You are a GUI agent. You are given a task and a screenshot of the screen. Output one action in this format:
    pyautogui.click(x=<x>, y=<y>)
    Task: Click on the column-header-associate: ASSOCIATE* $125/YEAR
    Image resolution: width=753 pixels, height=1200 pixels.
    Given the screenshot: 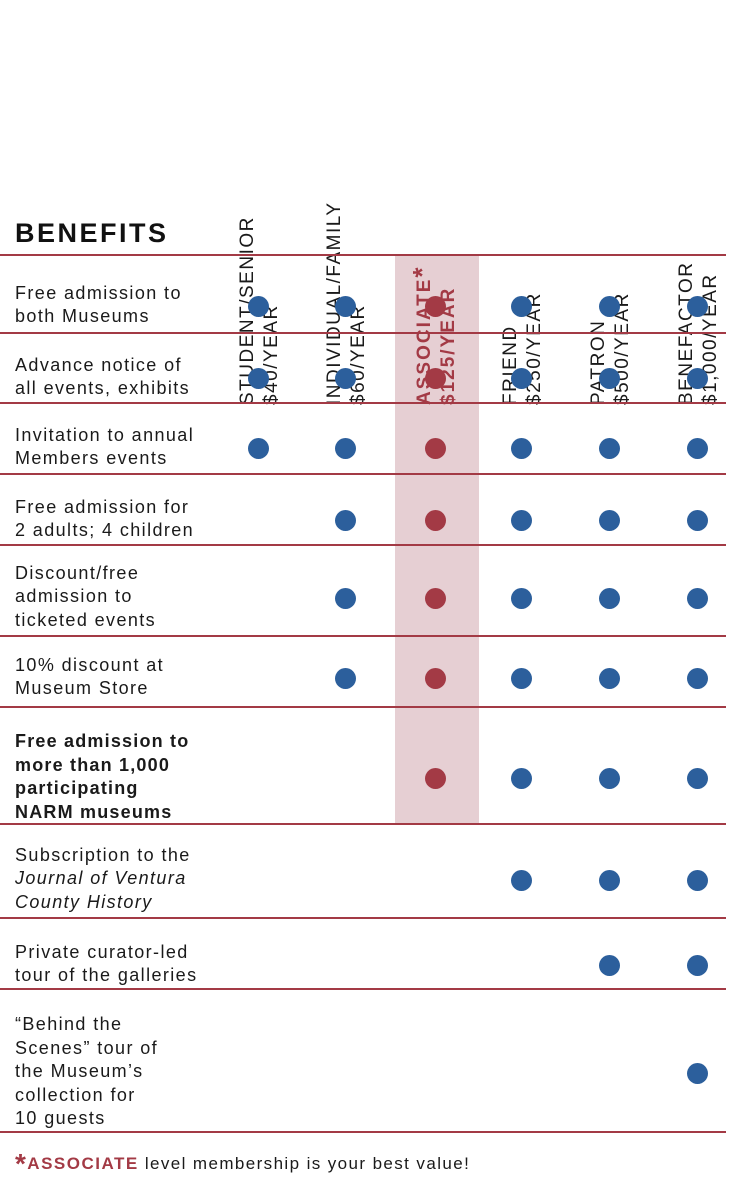 What is the action you would take?
    pyautogui.click(x=445, y=210)
    